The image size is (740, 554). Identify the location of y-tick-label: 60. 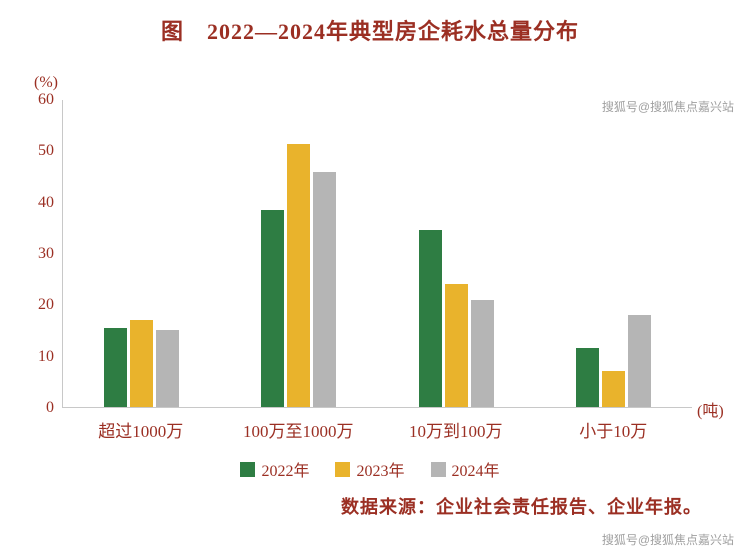
(46, 99).